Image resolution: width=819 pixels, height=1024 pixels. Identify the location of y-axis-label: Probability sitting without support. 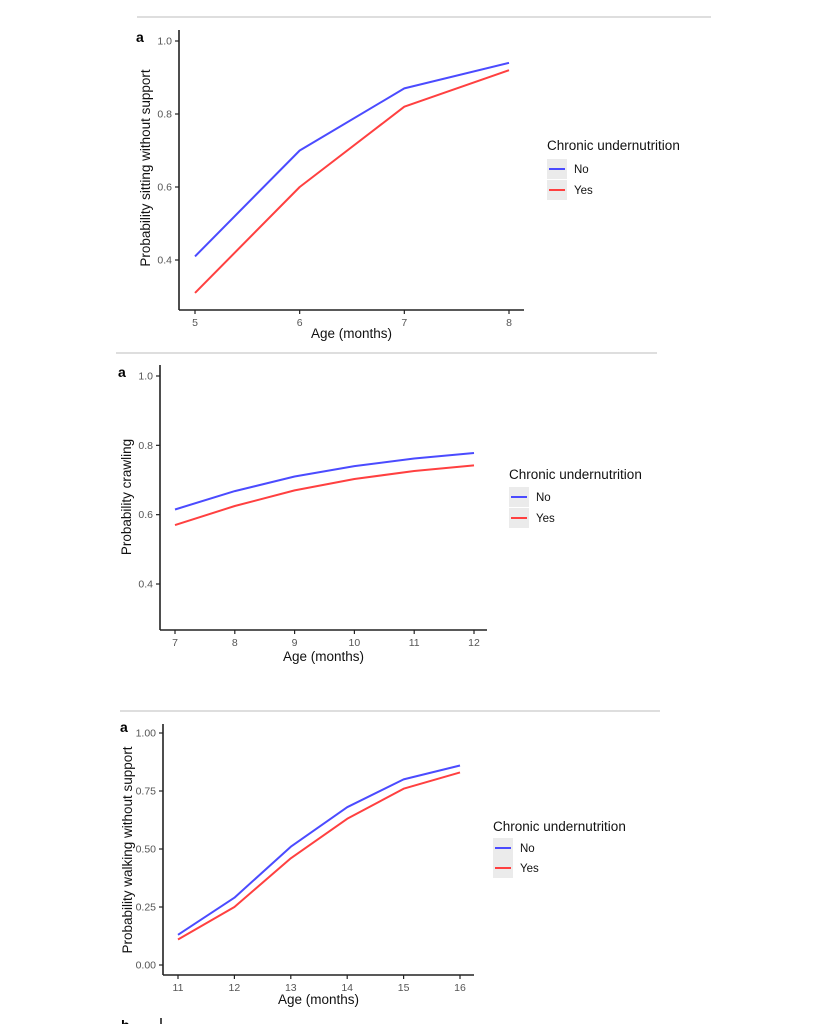
(145, 168).